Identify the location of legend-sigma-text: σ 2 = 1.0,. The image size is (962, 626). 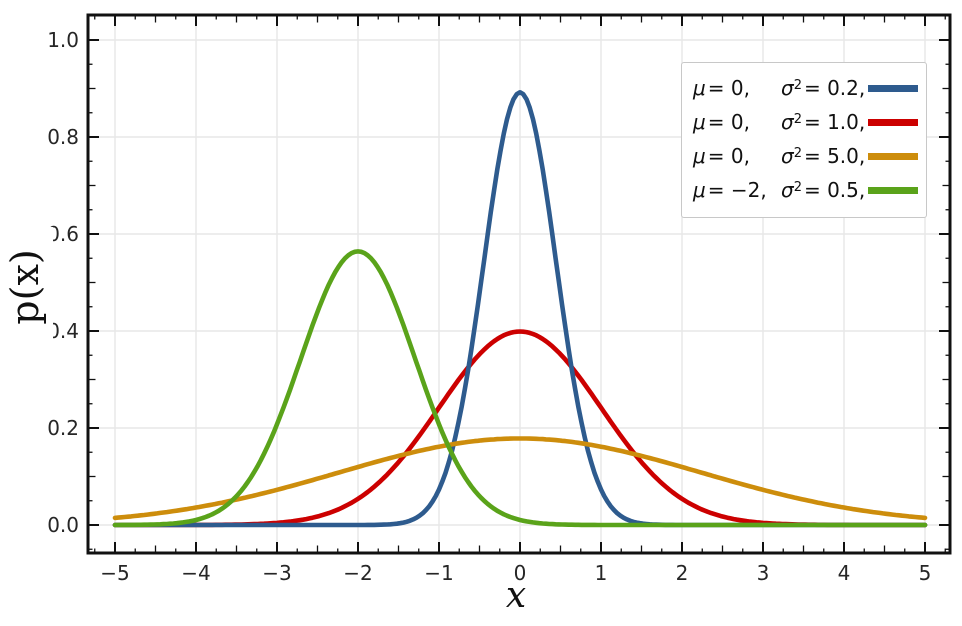
(823, 122).